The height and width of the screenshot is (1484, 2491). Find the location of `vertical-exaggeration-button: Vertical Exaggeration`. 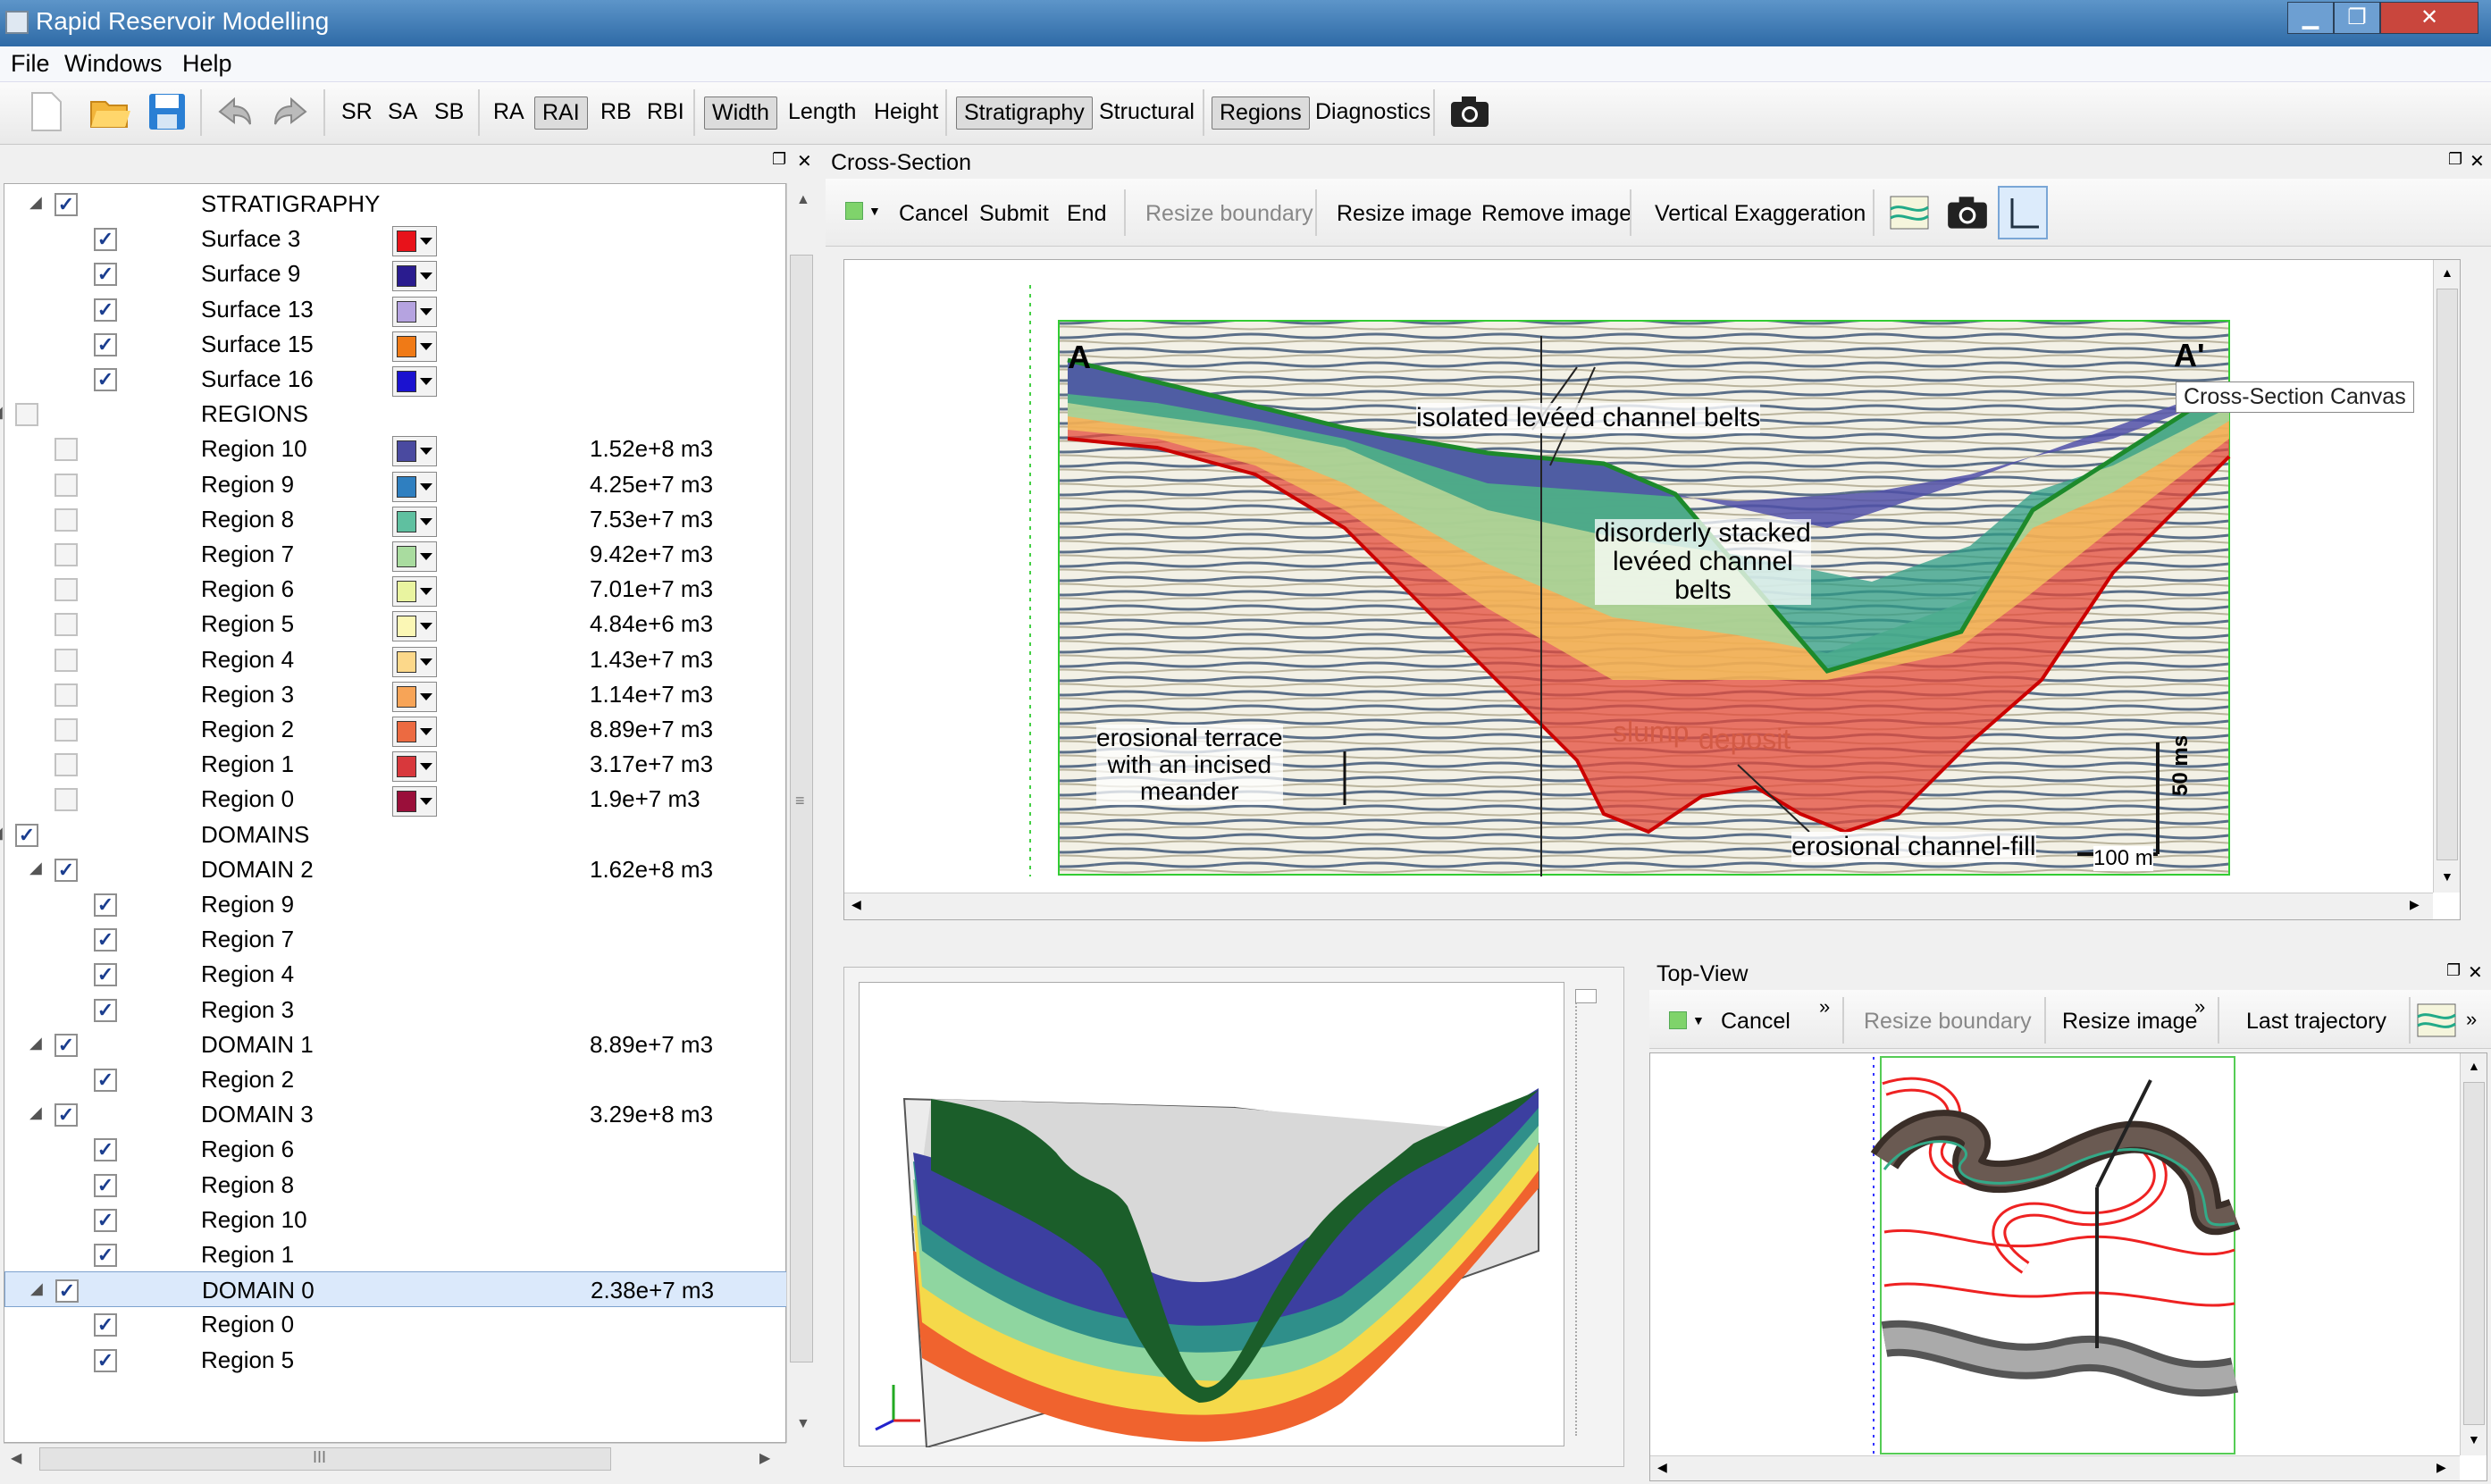

vertical-exaggeration-button: Vertical Exaggeration is located at coordinates (1760, 214).